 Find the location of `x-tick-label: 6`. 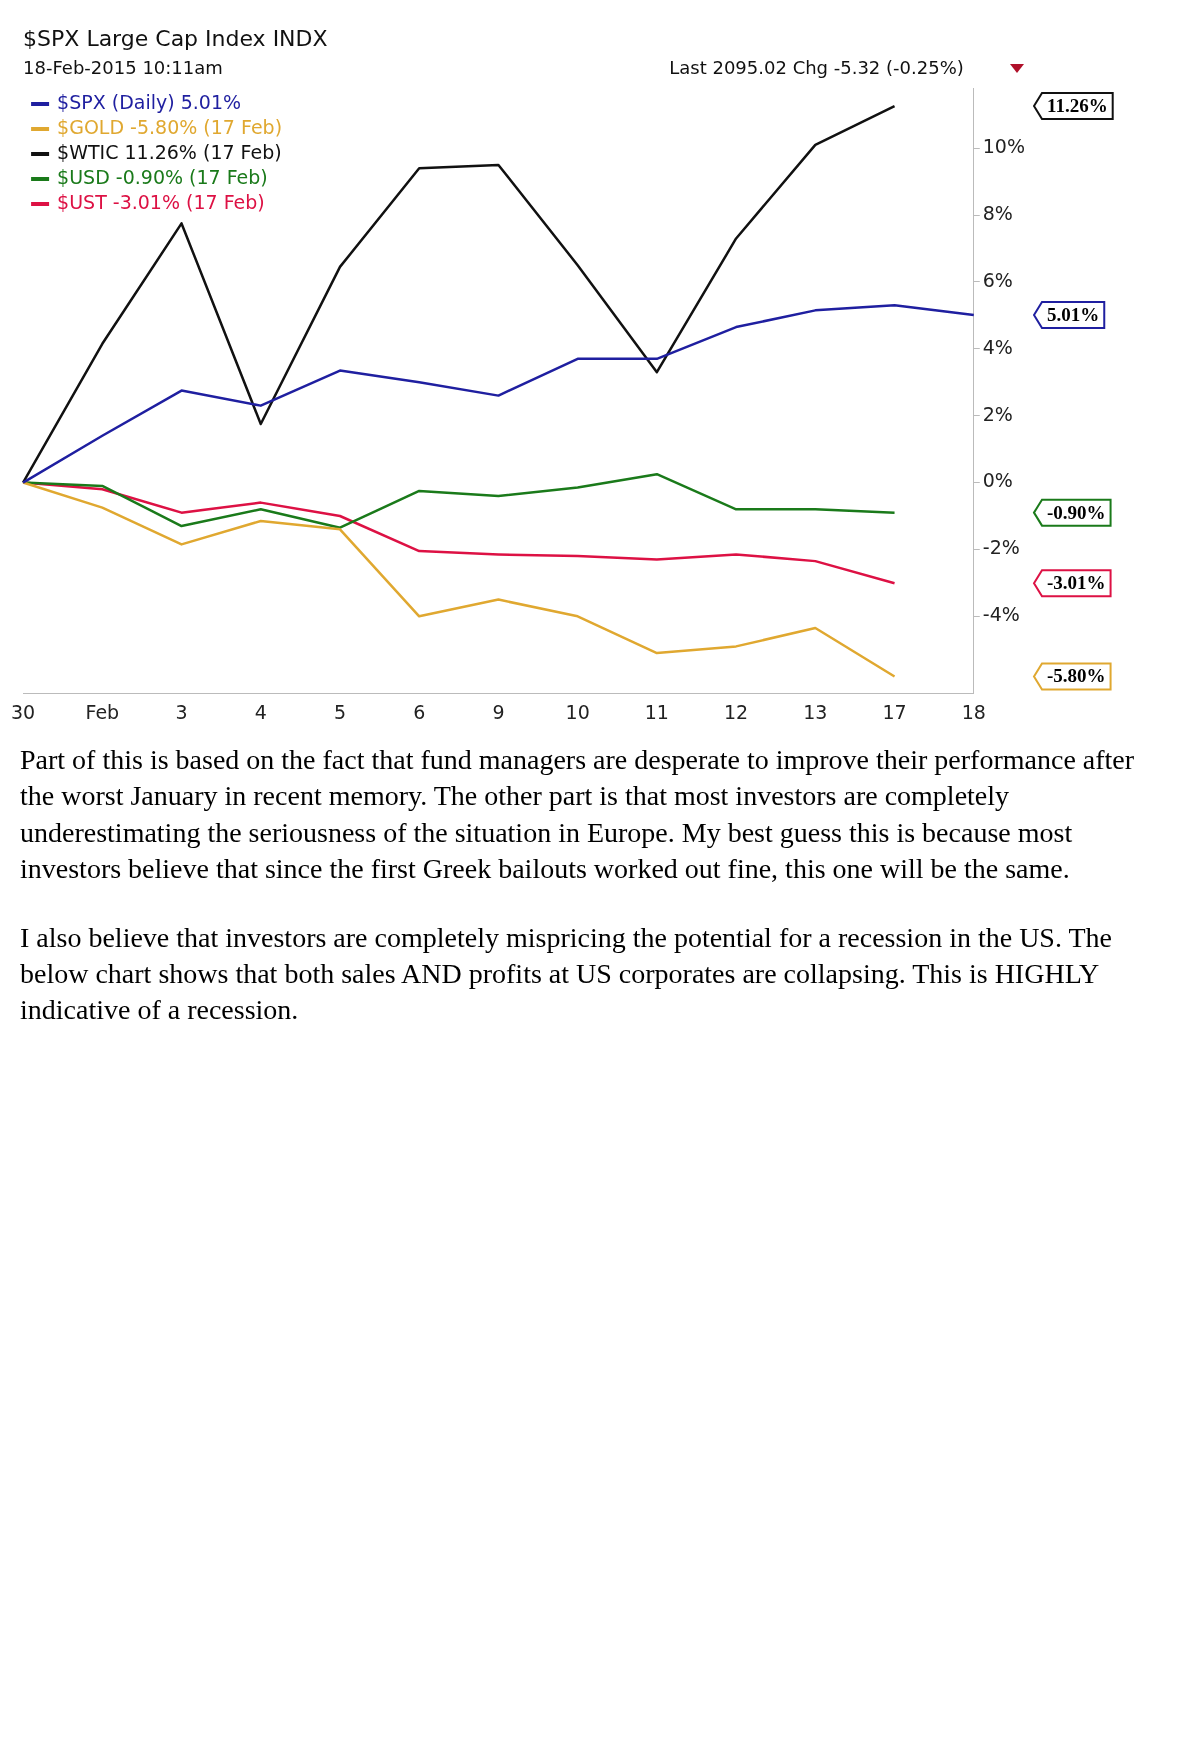

x-tick-label: 6 is located at coordinates (419, 711).